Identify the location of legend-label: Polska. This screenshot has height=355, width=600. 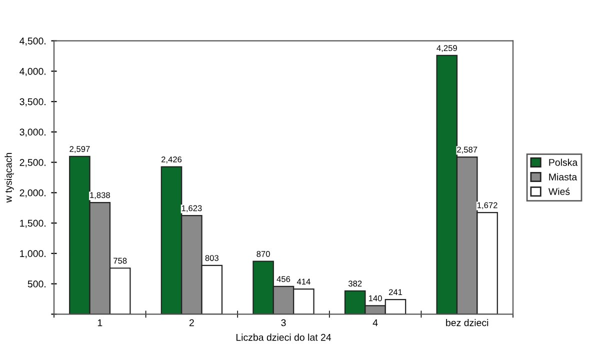
(563, 162).